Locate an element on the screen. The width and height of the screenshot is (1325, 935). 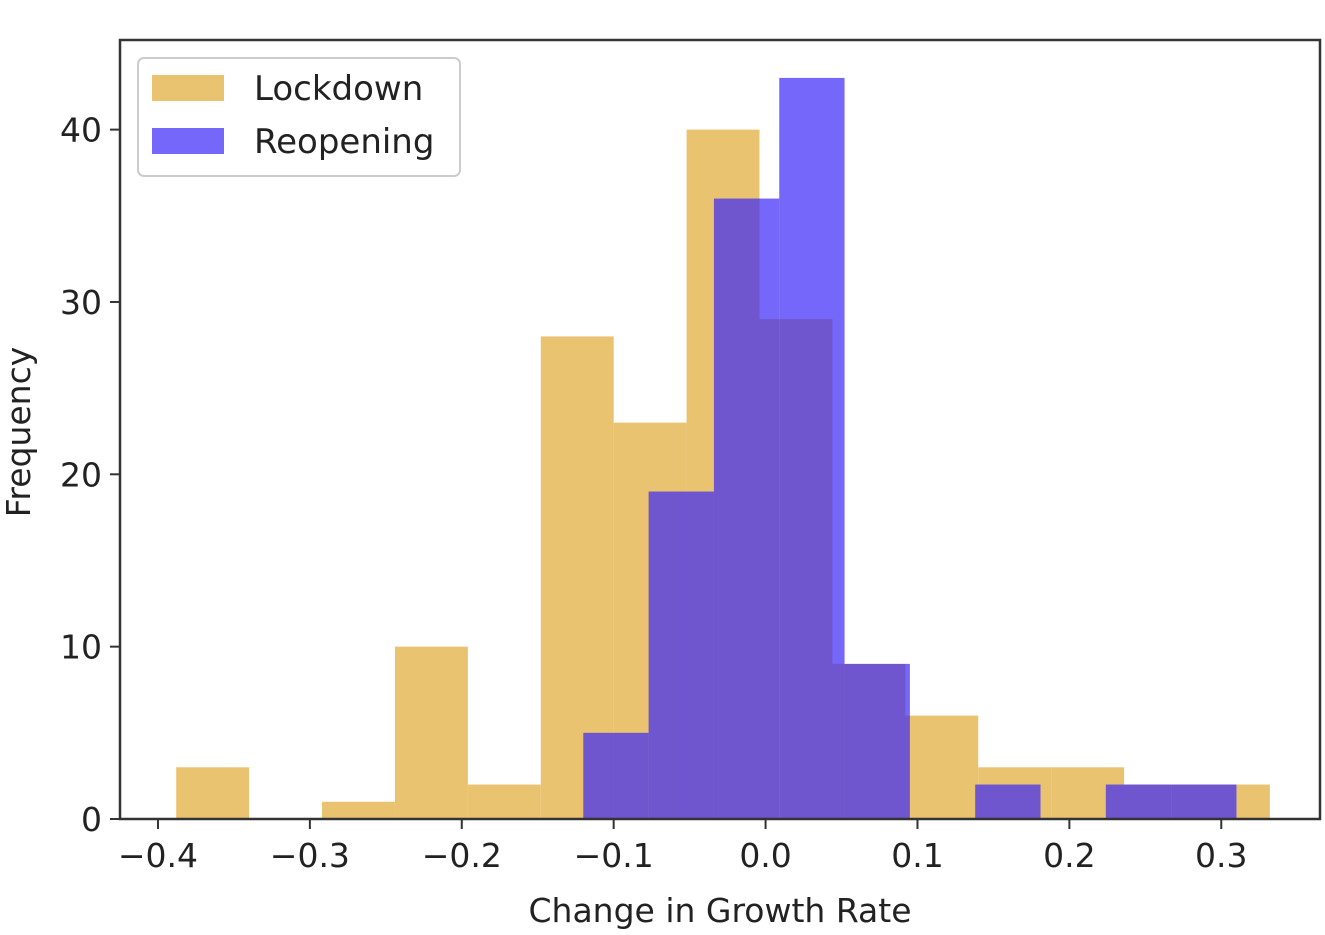
y-tick-label: 10 is located at coordinates (81, 647).